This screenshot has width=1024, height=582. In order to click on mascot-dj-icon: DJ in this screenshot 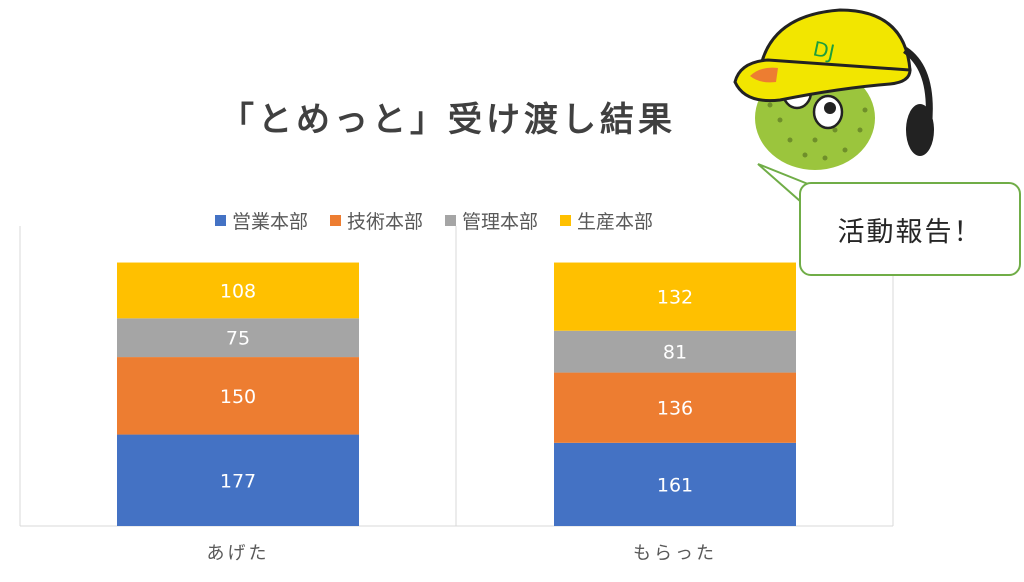, I will do `click(833, 89)`.